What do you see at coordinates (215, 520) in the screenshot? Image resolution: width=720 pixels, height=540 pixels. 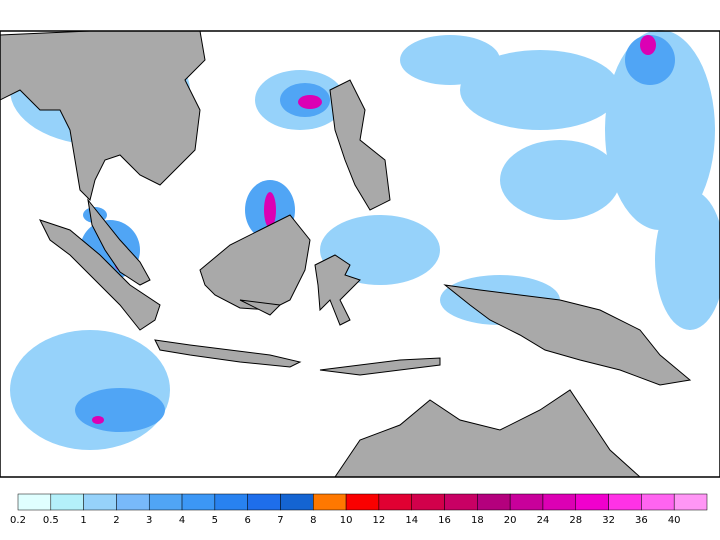 I see `colorbar-label: 5` at bounding box center [215, 520].